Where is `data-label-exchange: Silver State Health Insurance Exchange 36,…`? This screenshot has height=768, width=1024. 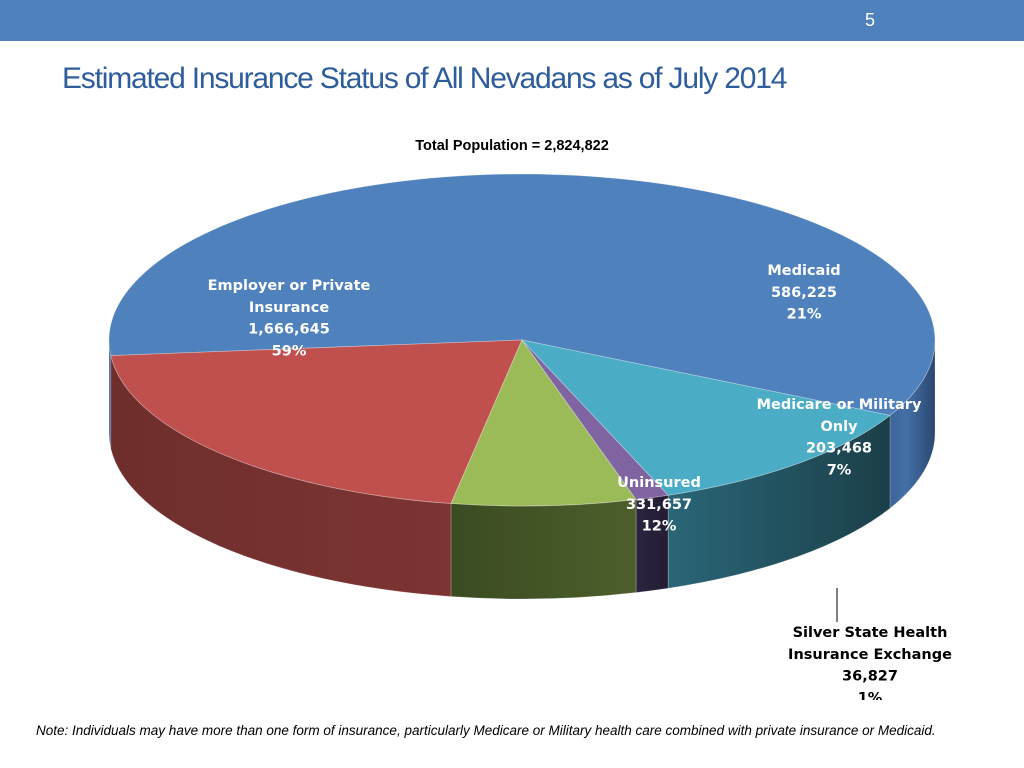
data-label-exchange: Silver State Health Insurance Exchange 36,… is located at coordinates (870, 662).